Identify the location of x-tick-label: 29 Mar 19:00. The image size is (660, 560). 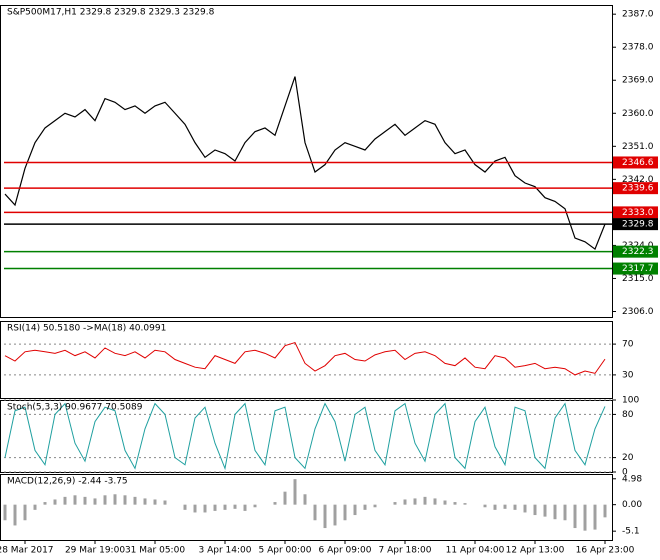
(95, 551).